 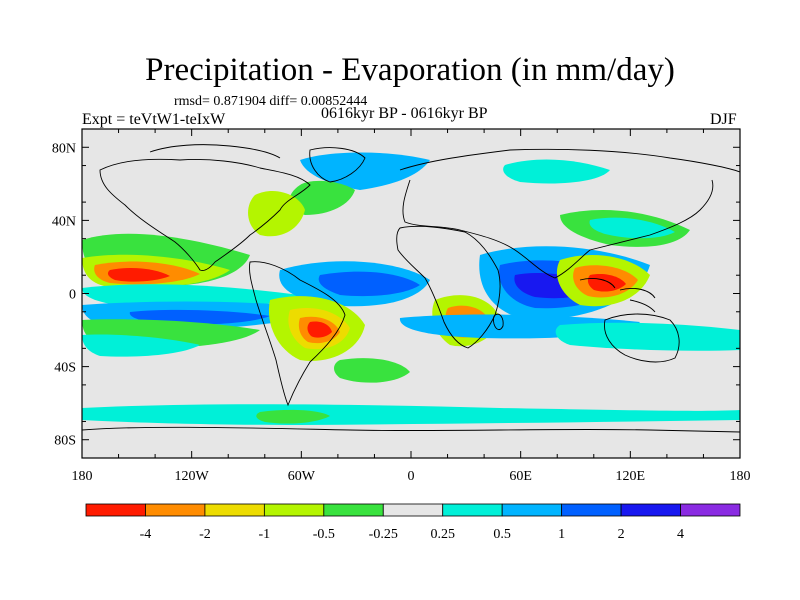 What do you see at coordinates (621, 534) in the screenshot?
I see `colorbar-label: 2` at bounding box center [621, 534].